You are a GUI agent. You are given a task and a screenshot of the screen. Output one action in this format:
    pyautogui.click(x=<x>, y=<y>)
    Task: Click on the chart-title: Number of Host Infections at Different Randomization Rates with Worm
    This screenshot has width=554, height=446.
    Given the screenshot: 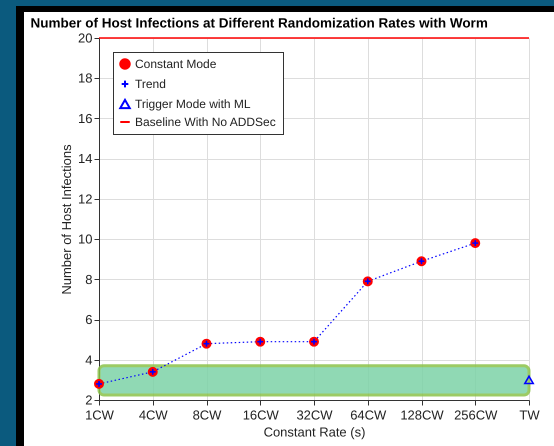 What is the action you would take?
    pyautogui.click(x=259, y=23)
    